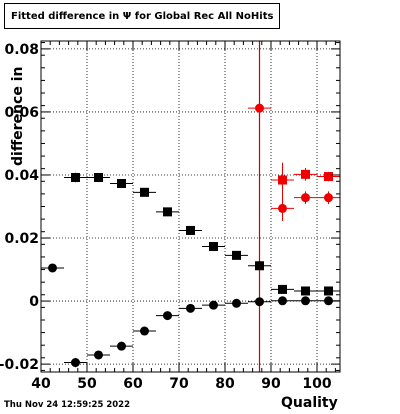  I want to click on x-tick-label: 40, so click(41, 384).